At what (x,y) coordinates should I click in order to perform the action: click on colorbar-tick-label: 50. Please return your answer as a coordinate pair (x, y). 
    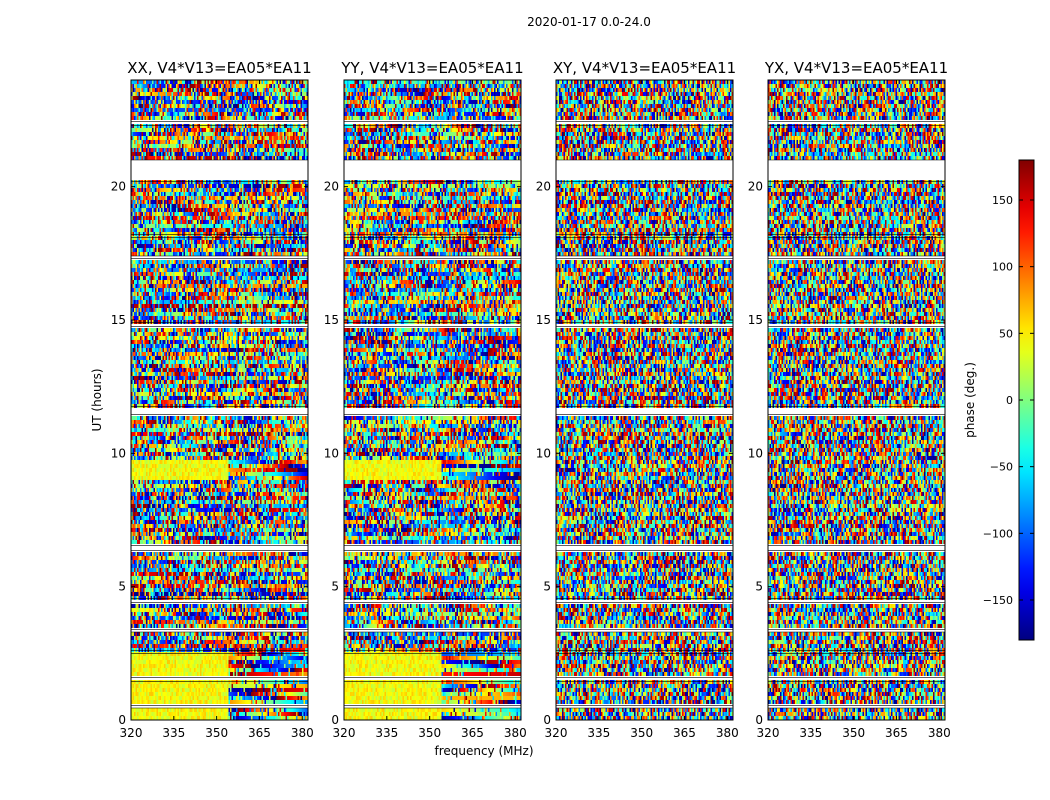
    Looking at the image, I should click on (1006, 333).